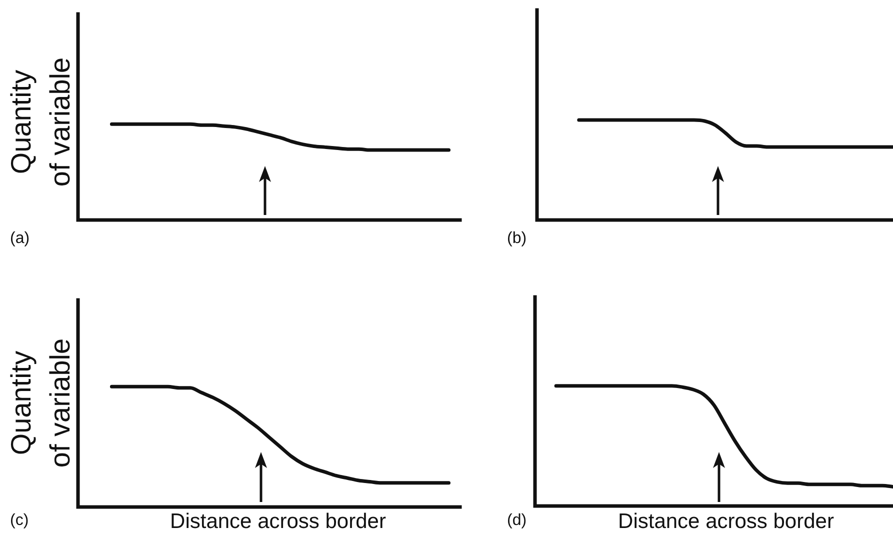 Image resolution: width=893 pixels, height=538 pixels. What do you see at coordinates (517, 521) in the screenshot?
I see `text: (d)` at bounding box center [517, 521].